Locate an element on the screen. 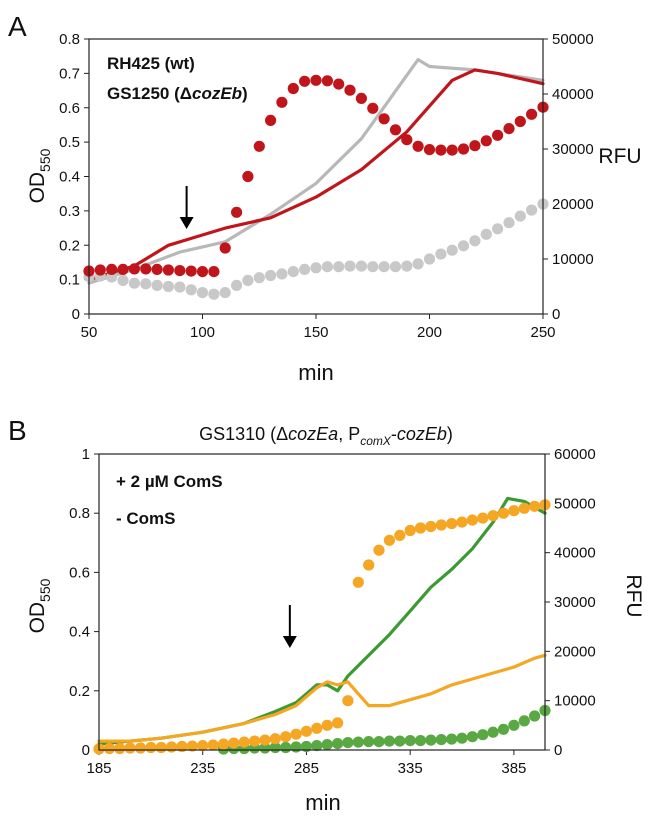 This screenshot has height=818, width=655. y-tick-label: 0.3 is located at coordinates (69, 211).